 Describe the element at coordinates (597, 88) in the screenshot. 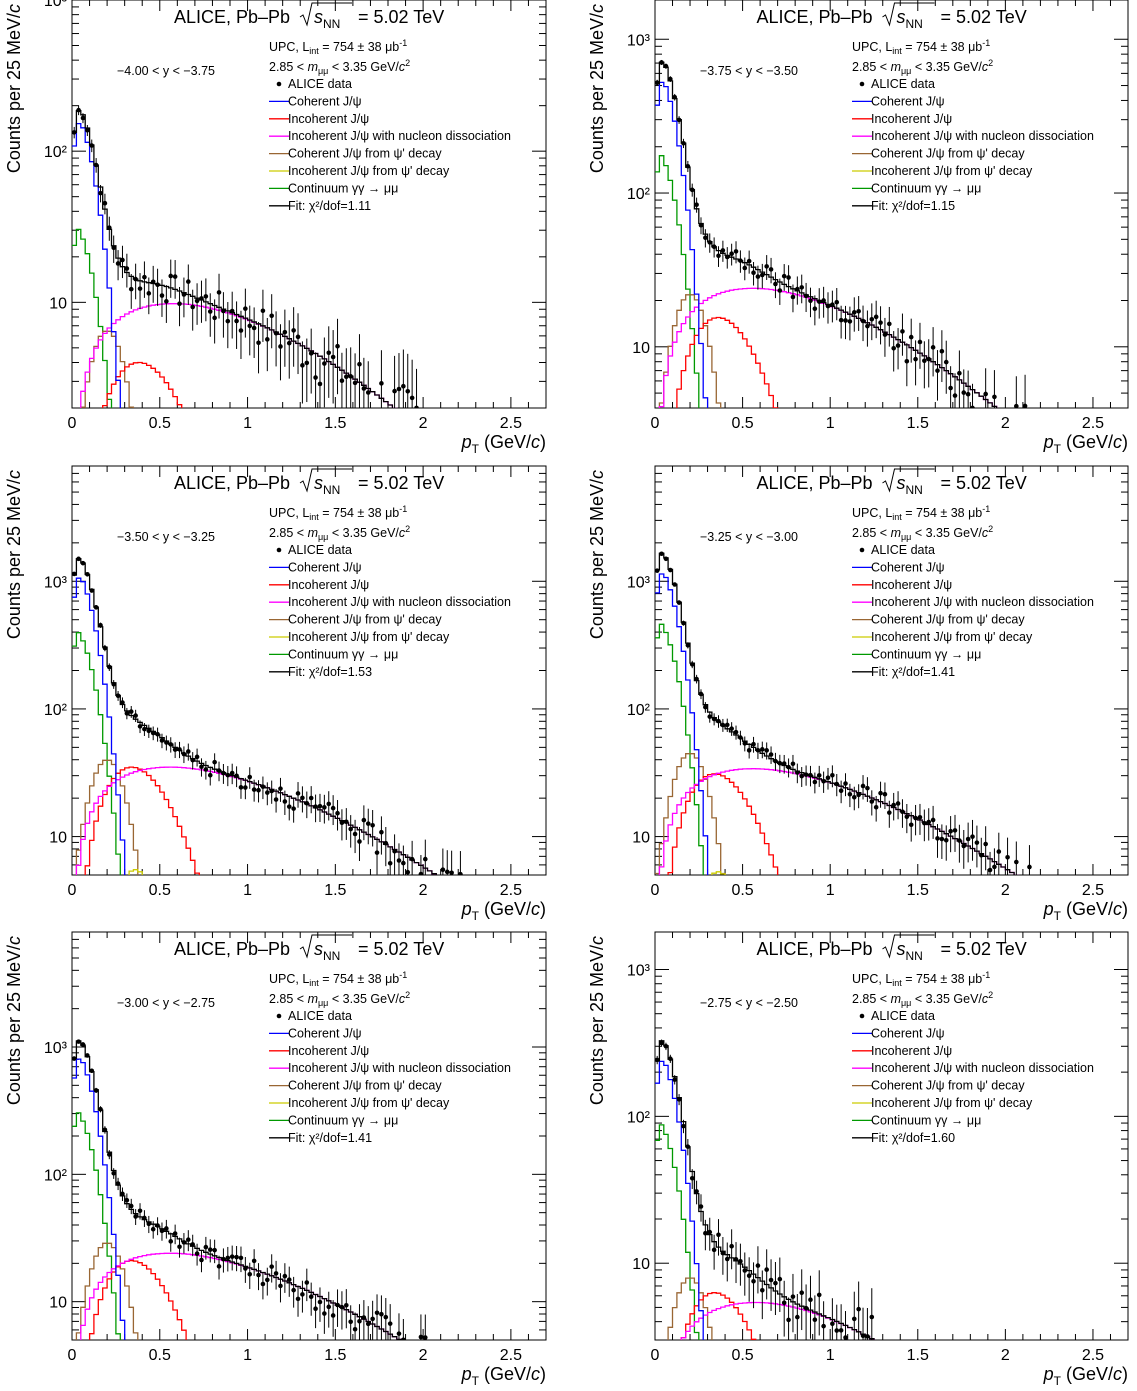

I see `y-axis-label: Counts per 25 MeV/c` at that location.